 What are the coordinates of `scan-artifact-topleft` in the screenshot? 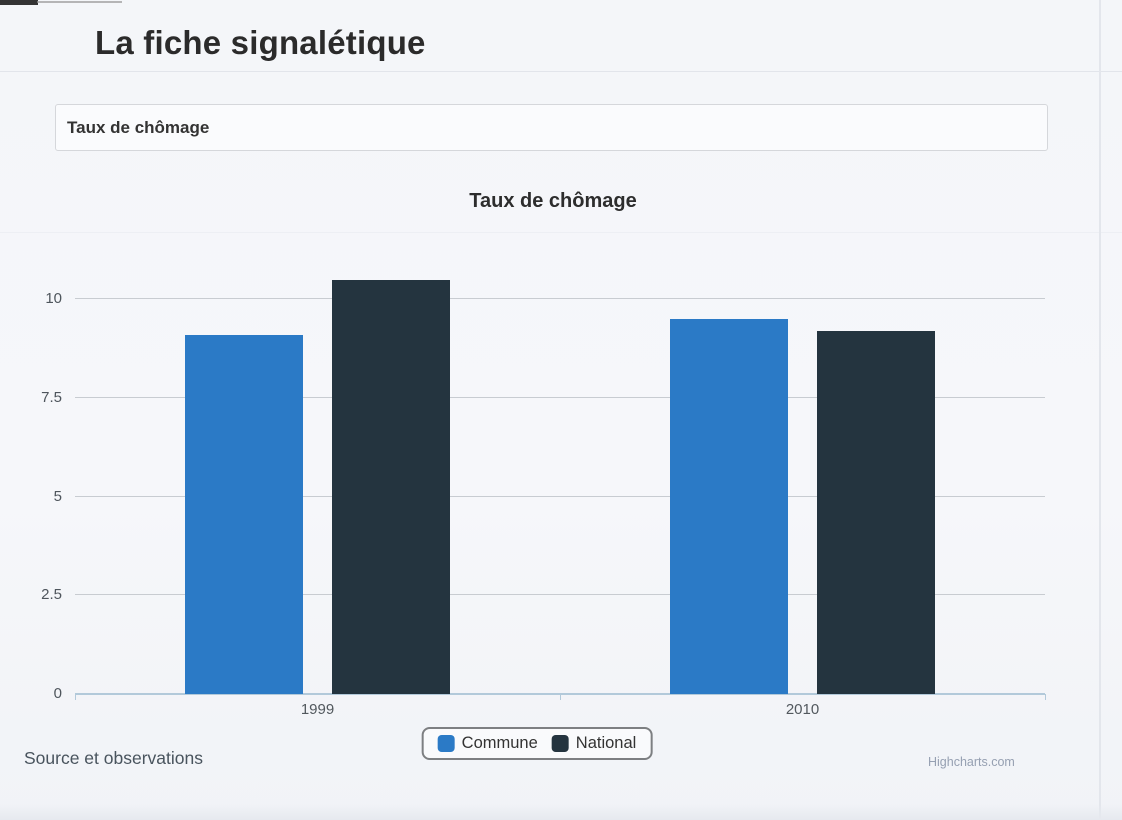 It's located at (19, 2).